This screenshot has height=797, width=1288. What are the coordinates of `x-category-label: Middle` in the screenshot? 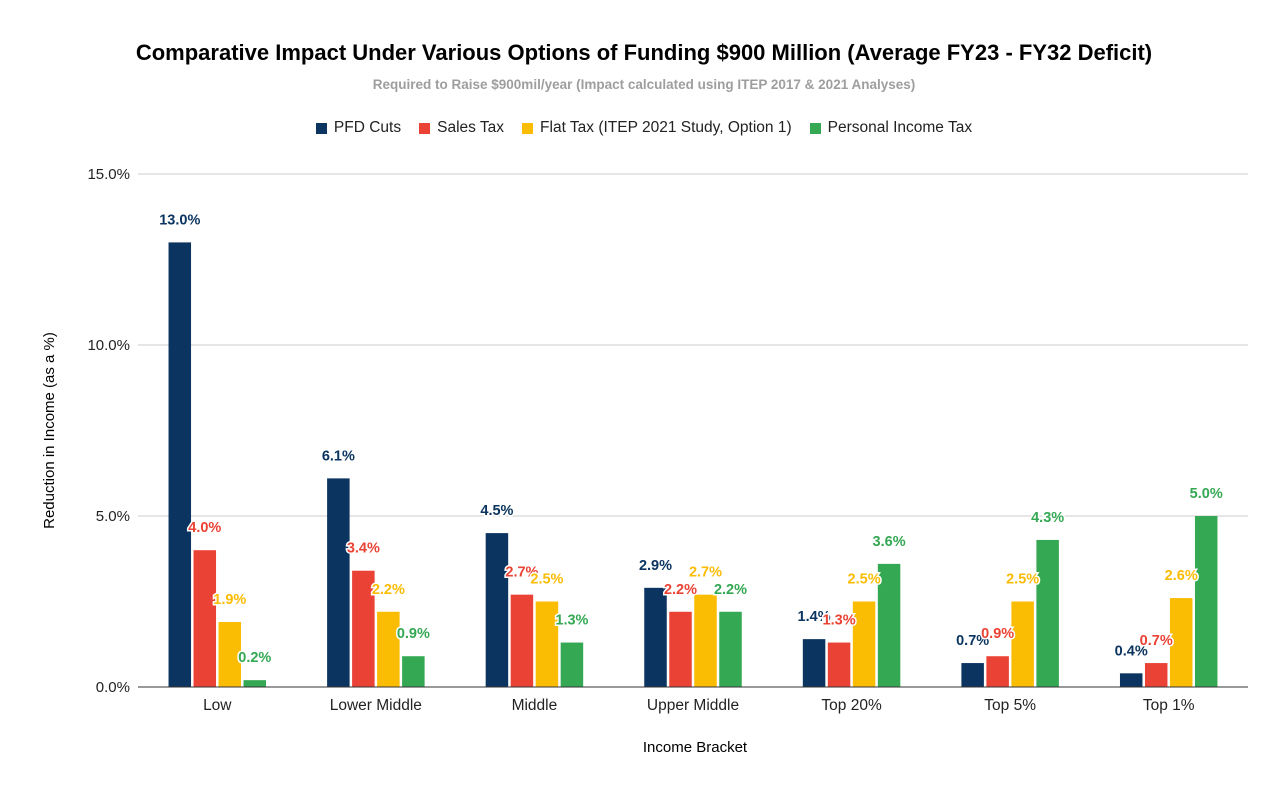 It's located at (535, 705).